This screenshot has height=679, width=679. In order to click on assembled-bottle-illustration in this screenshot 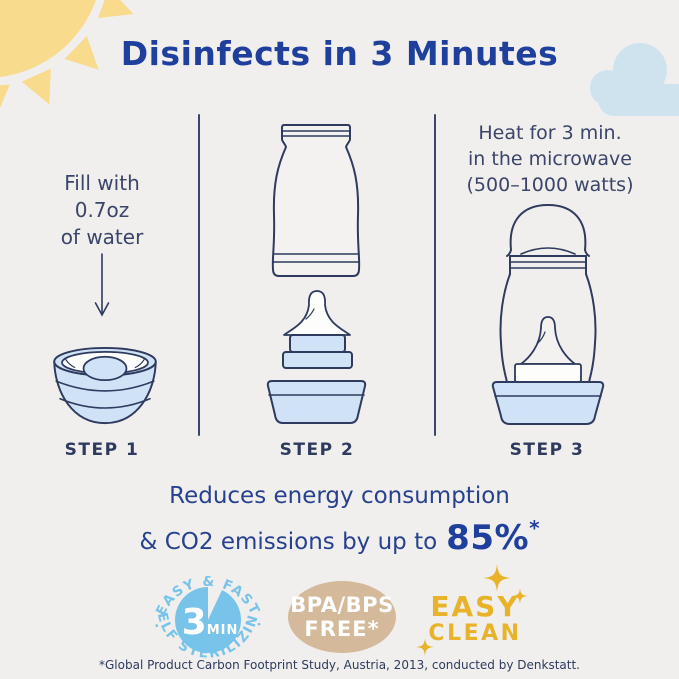, I will do `click(548, 314)`.